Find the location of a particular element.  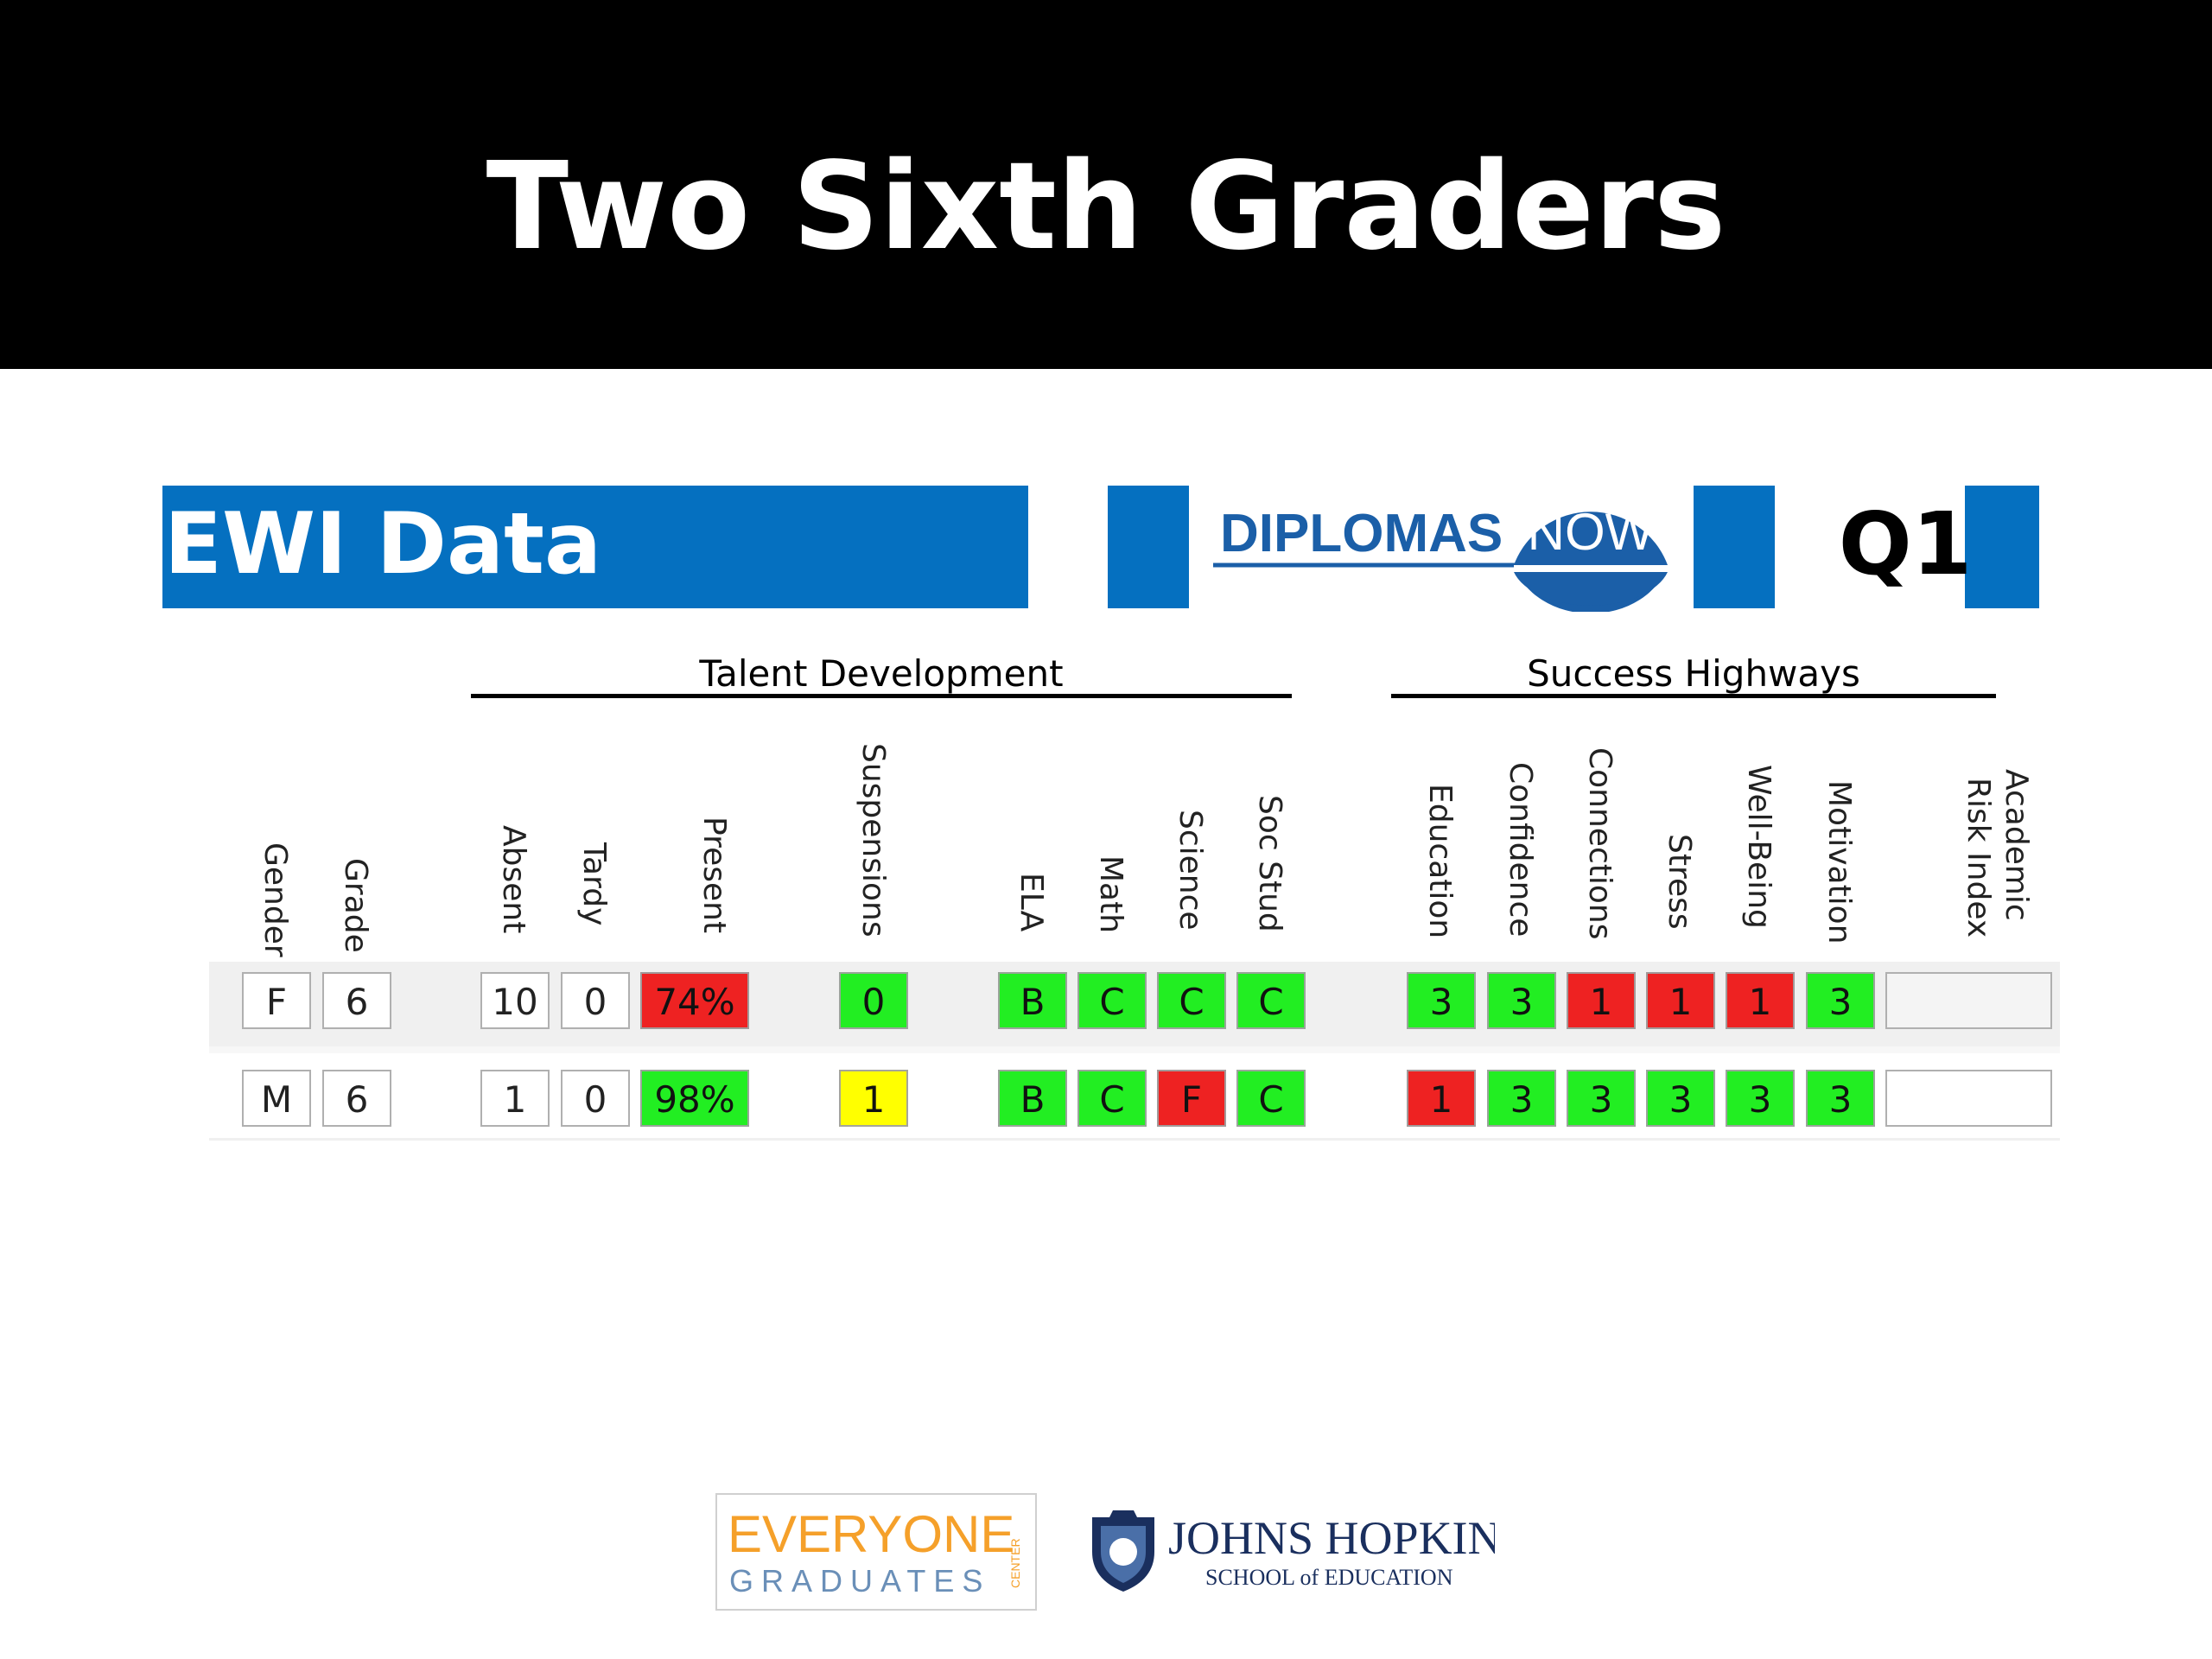

cell-science: C is located at coordinates (1191, 1000).